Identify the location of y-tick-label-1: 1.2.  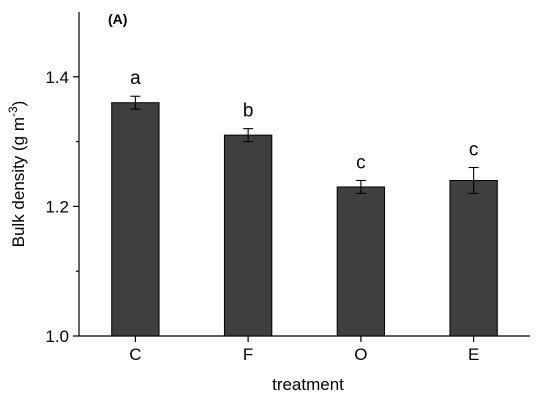
(57, 206).